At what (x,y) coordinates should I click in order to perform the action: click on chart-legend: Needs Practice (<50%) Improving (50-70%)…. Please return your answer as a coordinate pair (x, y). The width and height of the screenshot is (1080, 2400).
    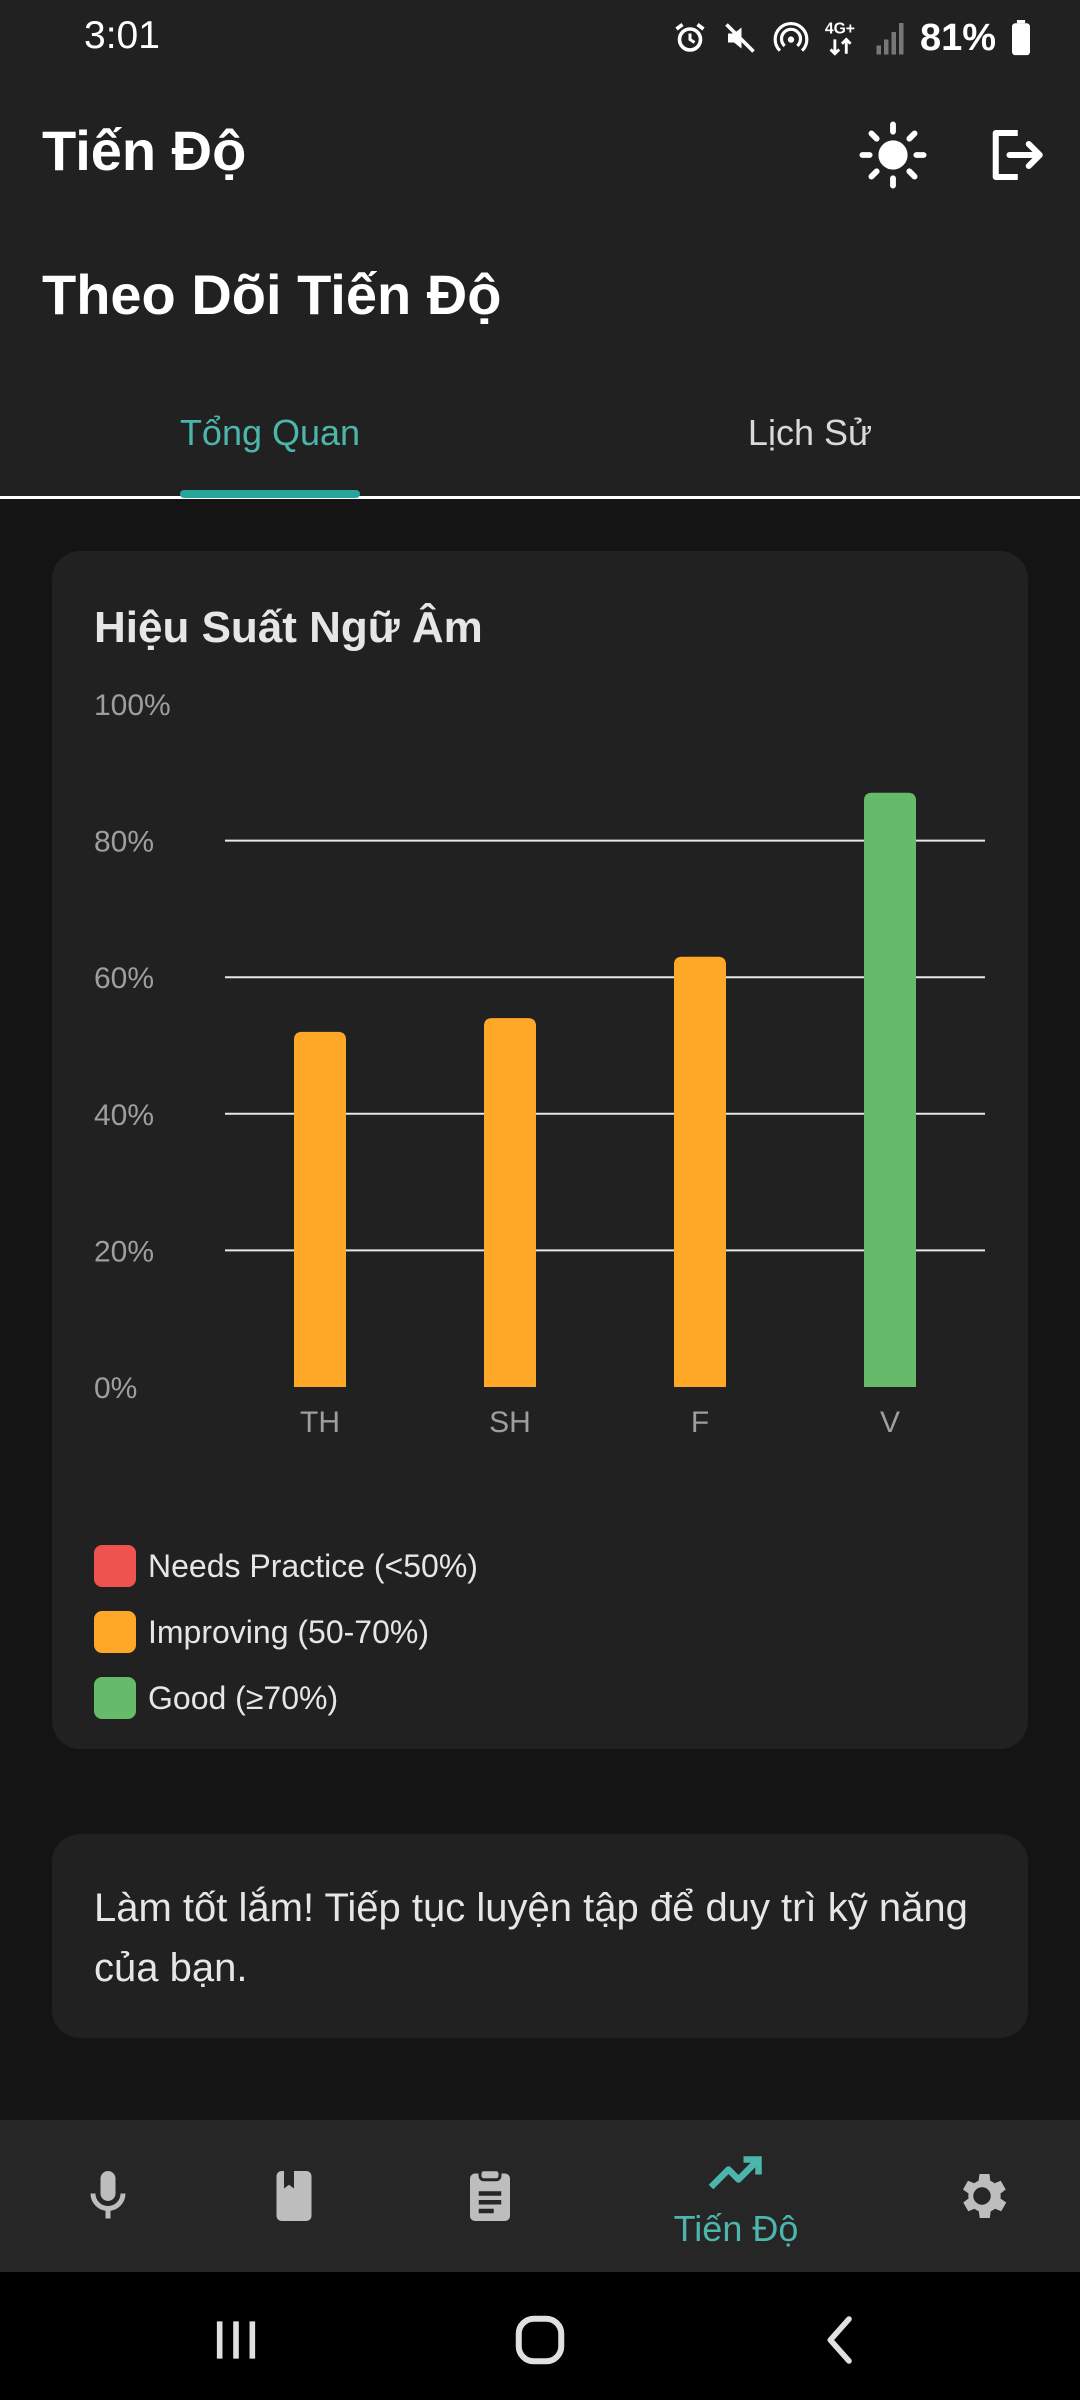
    Looking at the image, I should click on (286, 1632).